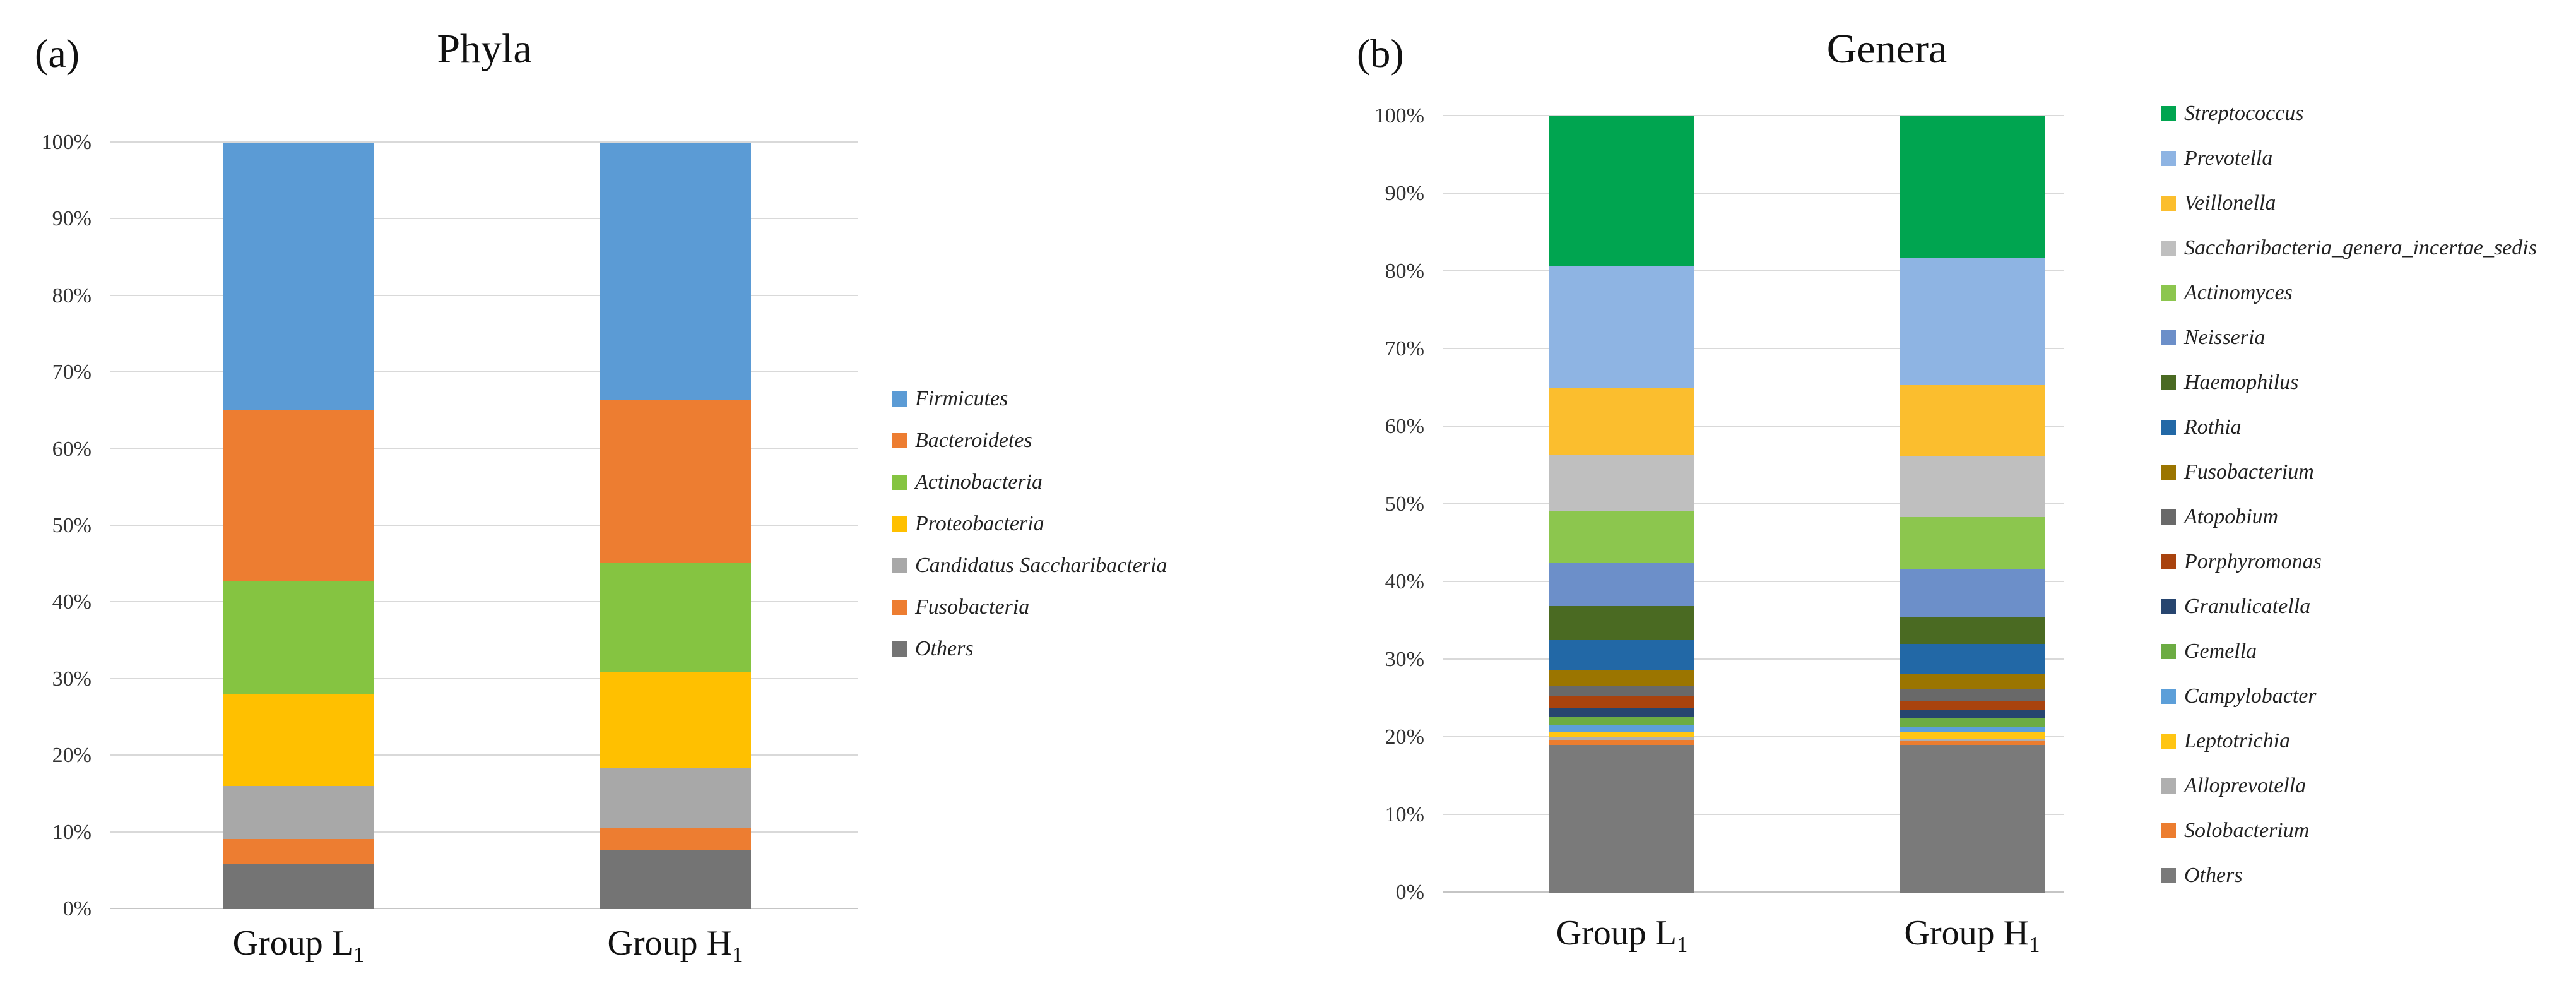 This screenshot has height=1000, width=2576. Describe the element at coordinates (1972, 593) in the screenshot. I see `bar-segment-neisseria-group-h1` at that location.